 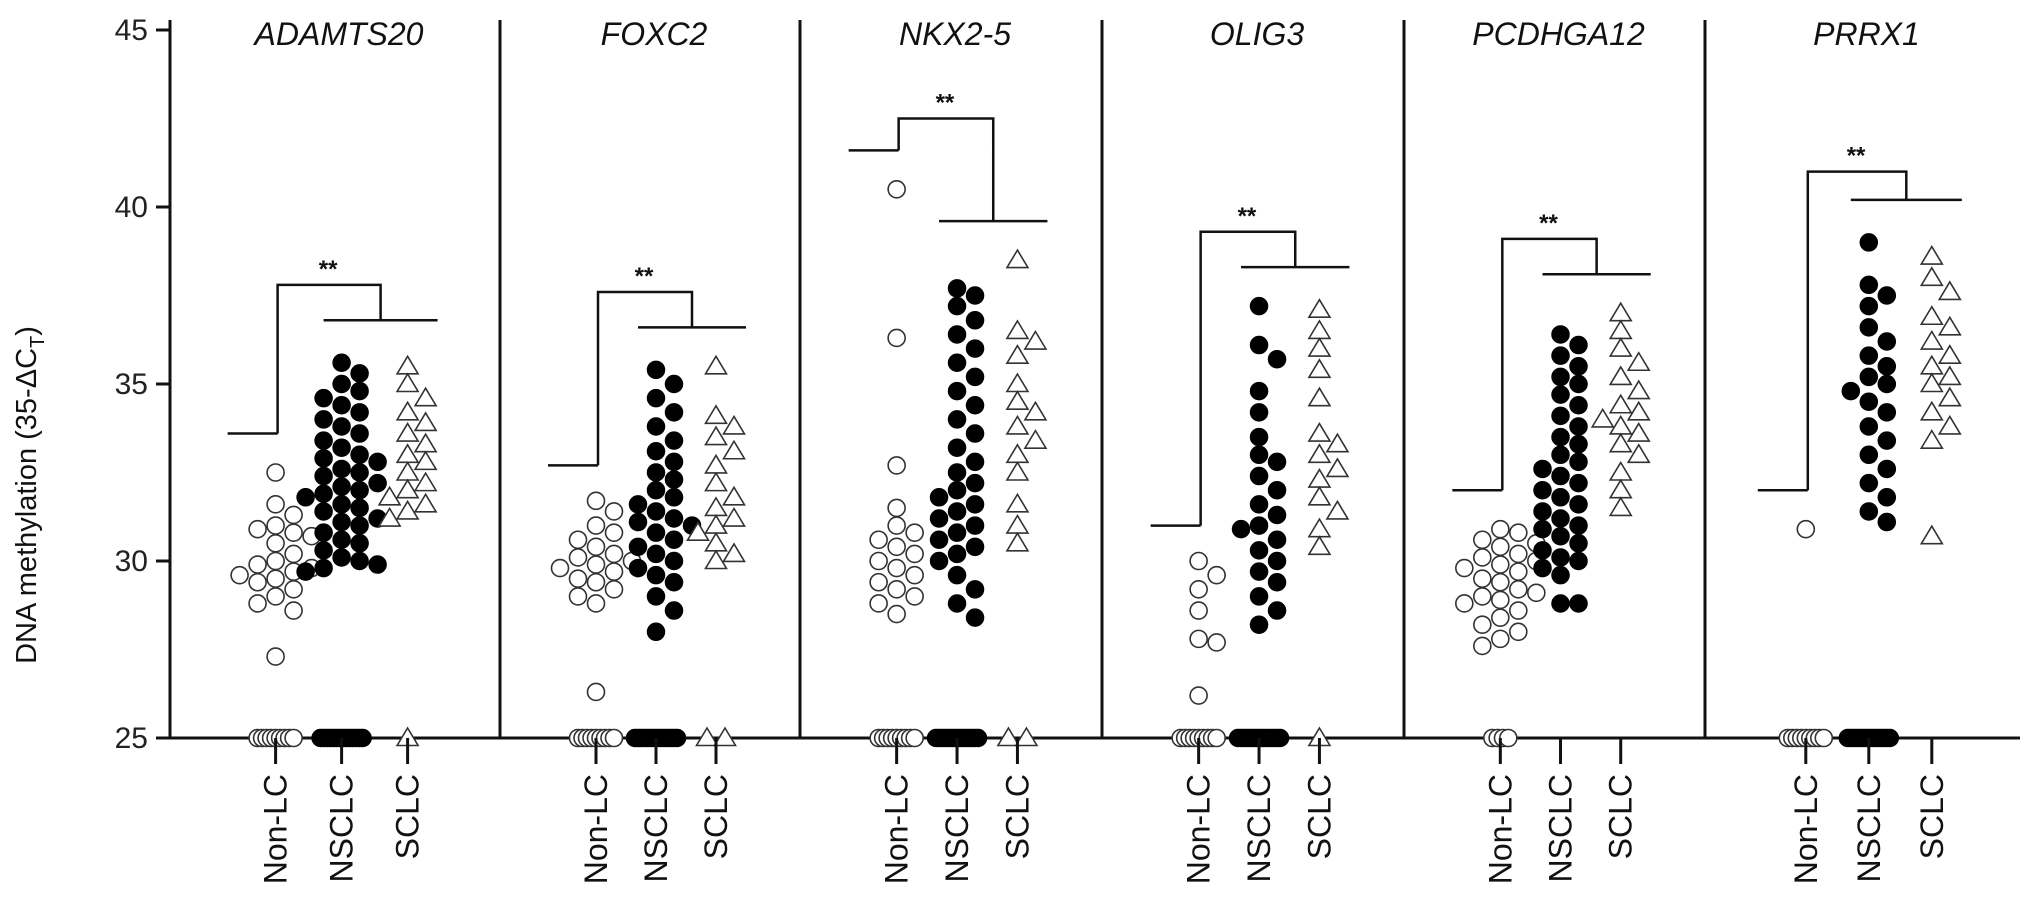 I want to click on panel-title: ADAMTS20, so click(x=338, y=34).